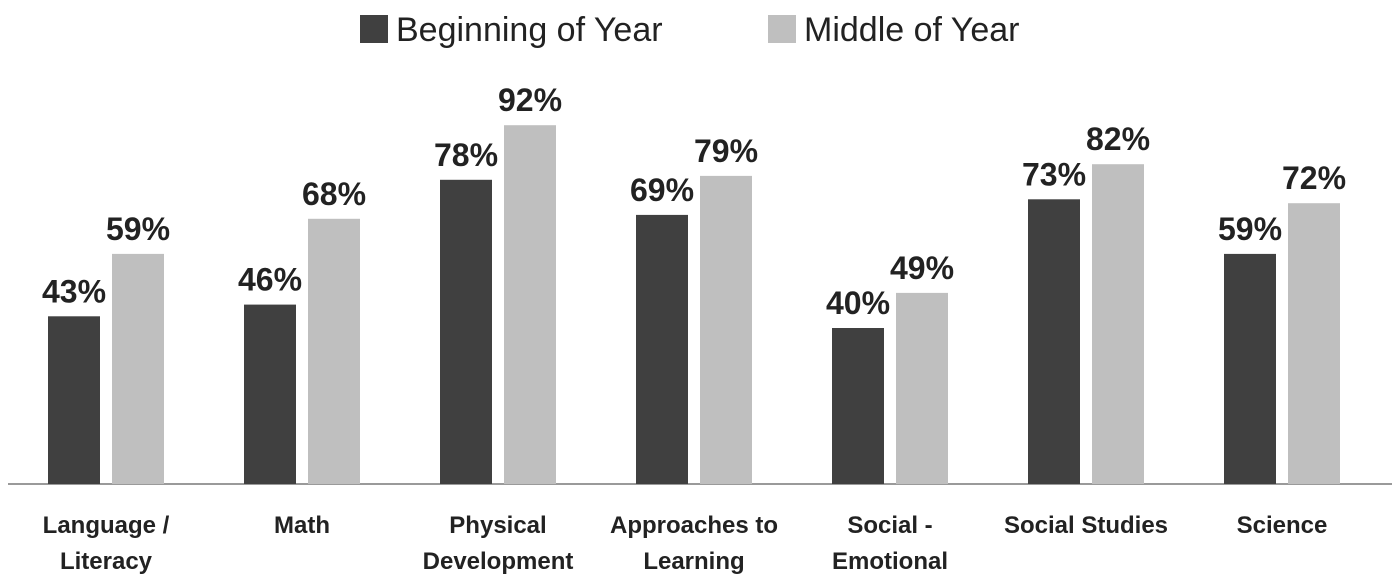 This screenshot has height=582, width=1398. What do you see at coordinates (662, 190) in the screenshot?
I see `value-label: 69%` at bounding box center [662, 190].